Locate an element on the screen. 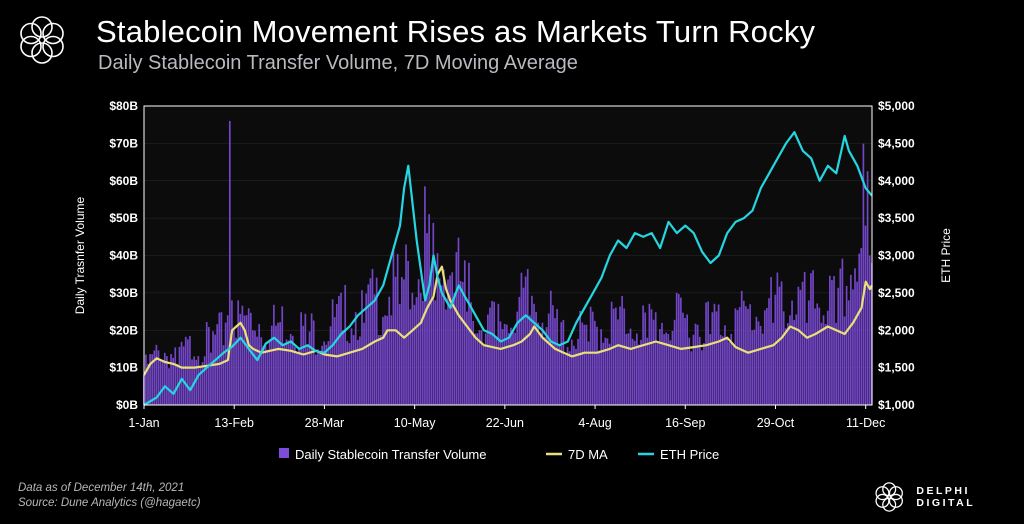  legend-label: ETH Price is located at coordinates (689, 454).